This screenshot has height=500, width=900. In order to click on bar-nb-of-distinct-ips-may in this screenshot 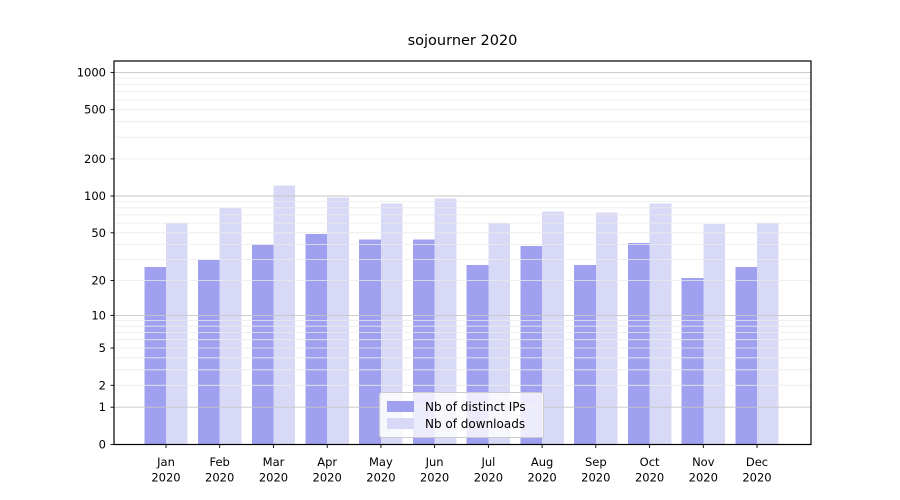, I will do `click(370, 342)`.